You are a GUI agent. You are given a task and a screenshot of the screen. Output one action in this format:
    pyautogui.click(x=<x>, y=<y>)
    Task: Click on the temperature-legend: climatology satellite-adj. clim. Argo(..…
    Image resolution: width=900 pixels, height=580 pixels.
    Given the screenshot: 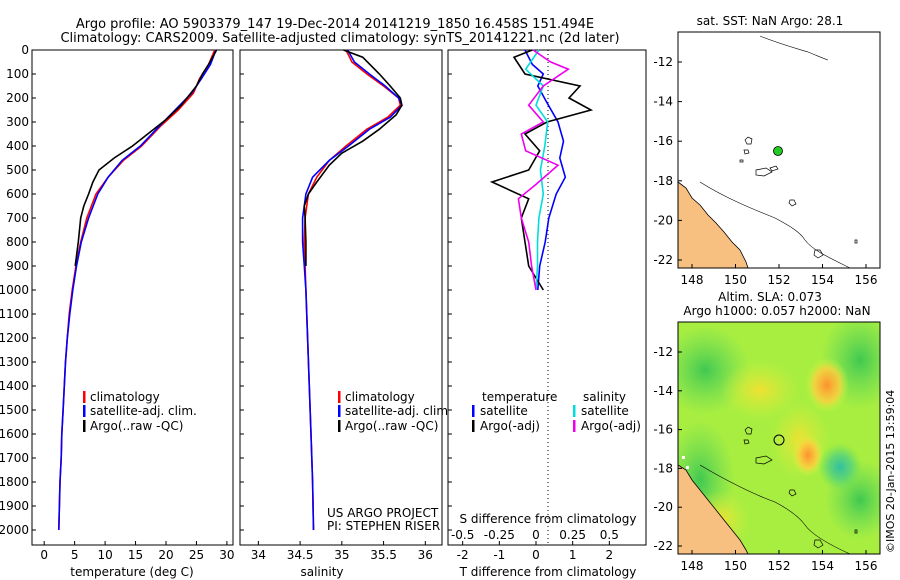 What is the action you would take?
    pyautogui.click(x=140, y=411)
    